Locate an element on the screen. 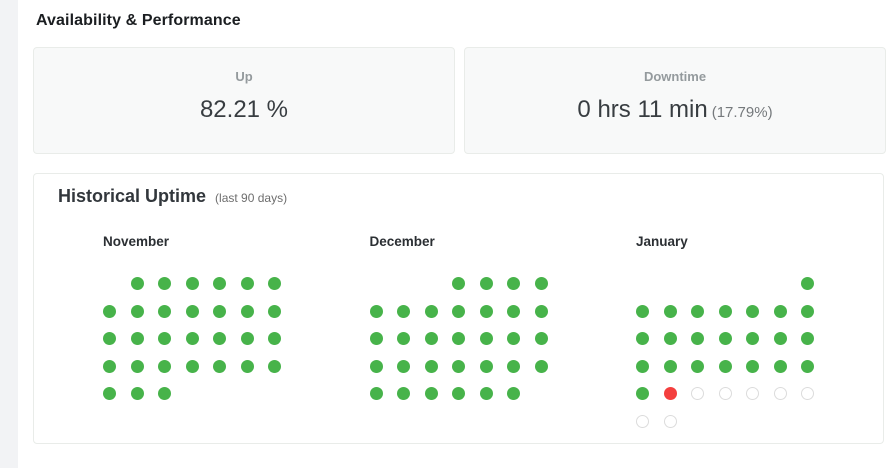 The width and height of the screenshot is (892, 468). uptime-label: Up is located at coordinates (244, 76).